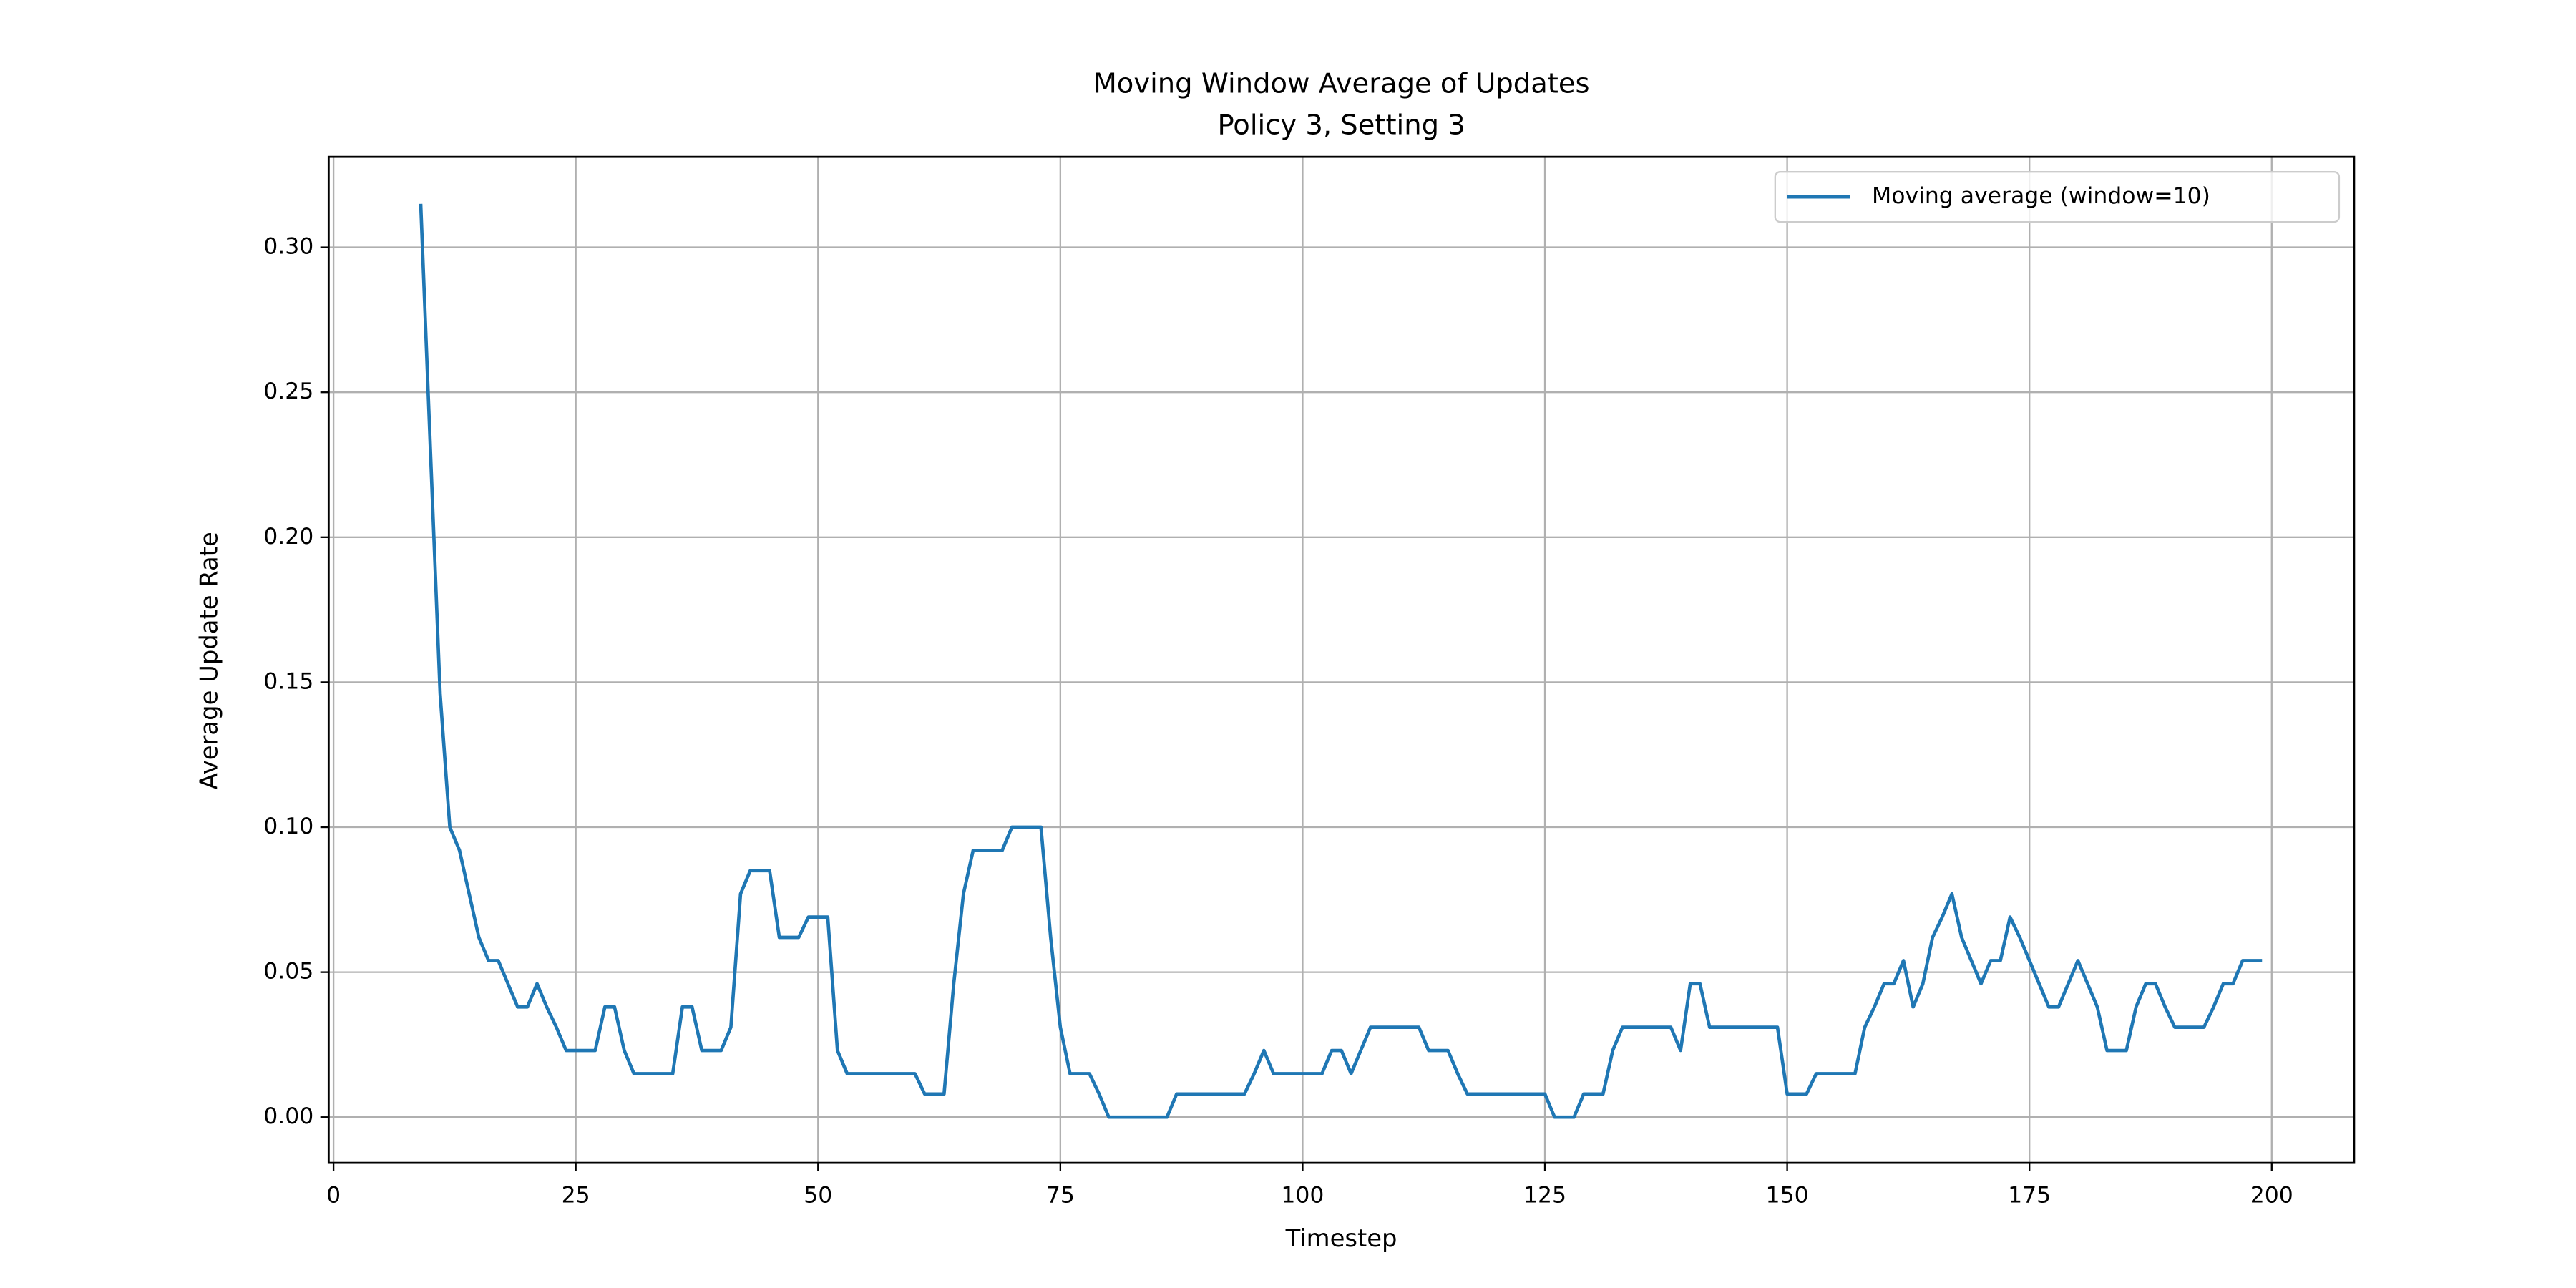  I want to click on x-tick-label: 50, so click(818, 1196).